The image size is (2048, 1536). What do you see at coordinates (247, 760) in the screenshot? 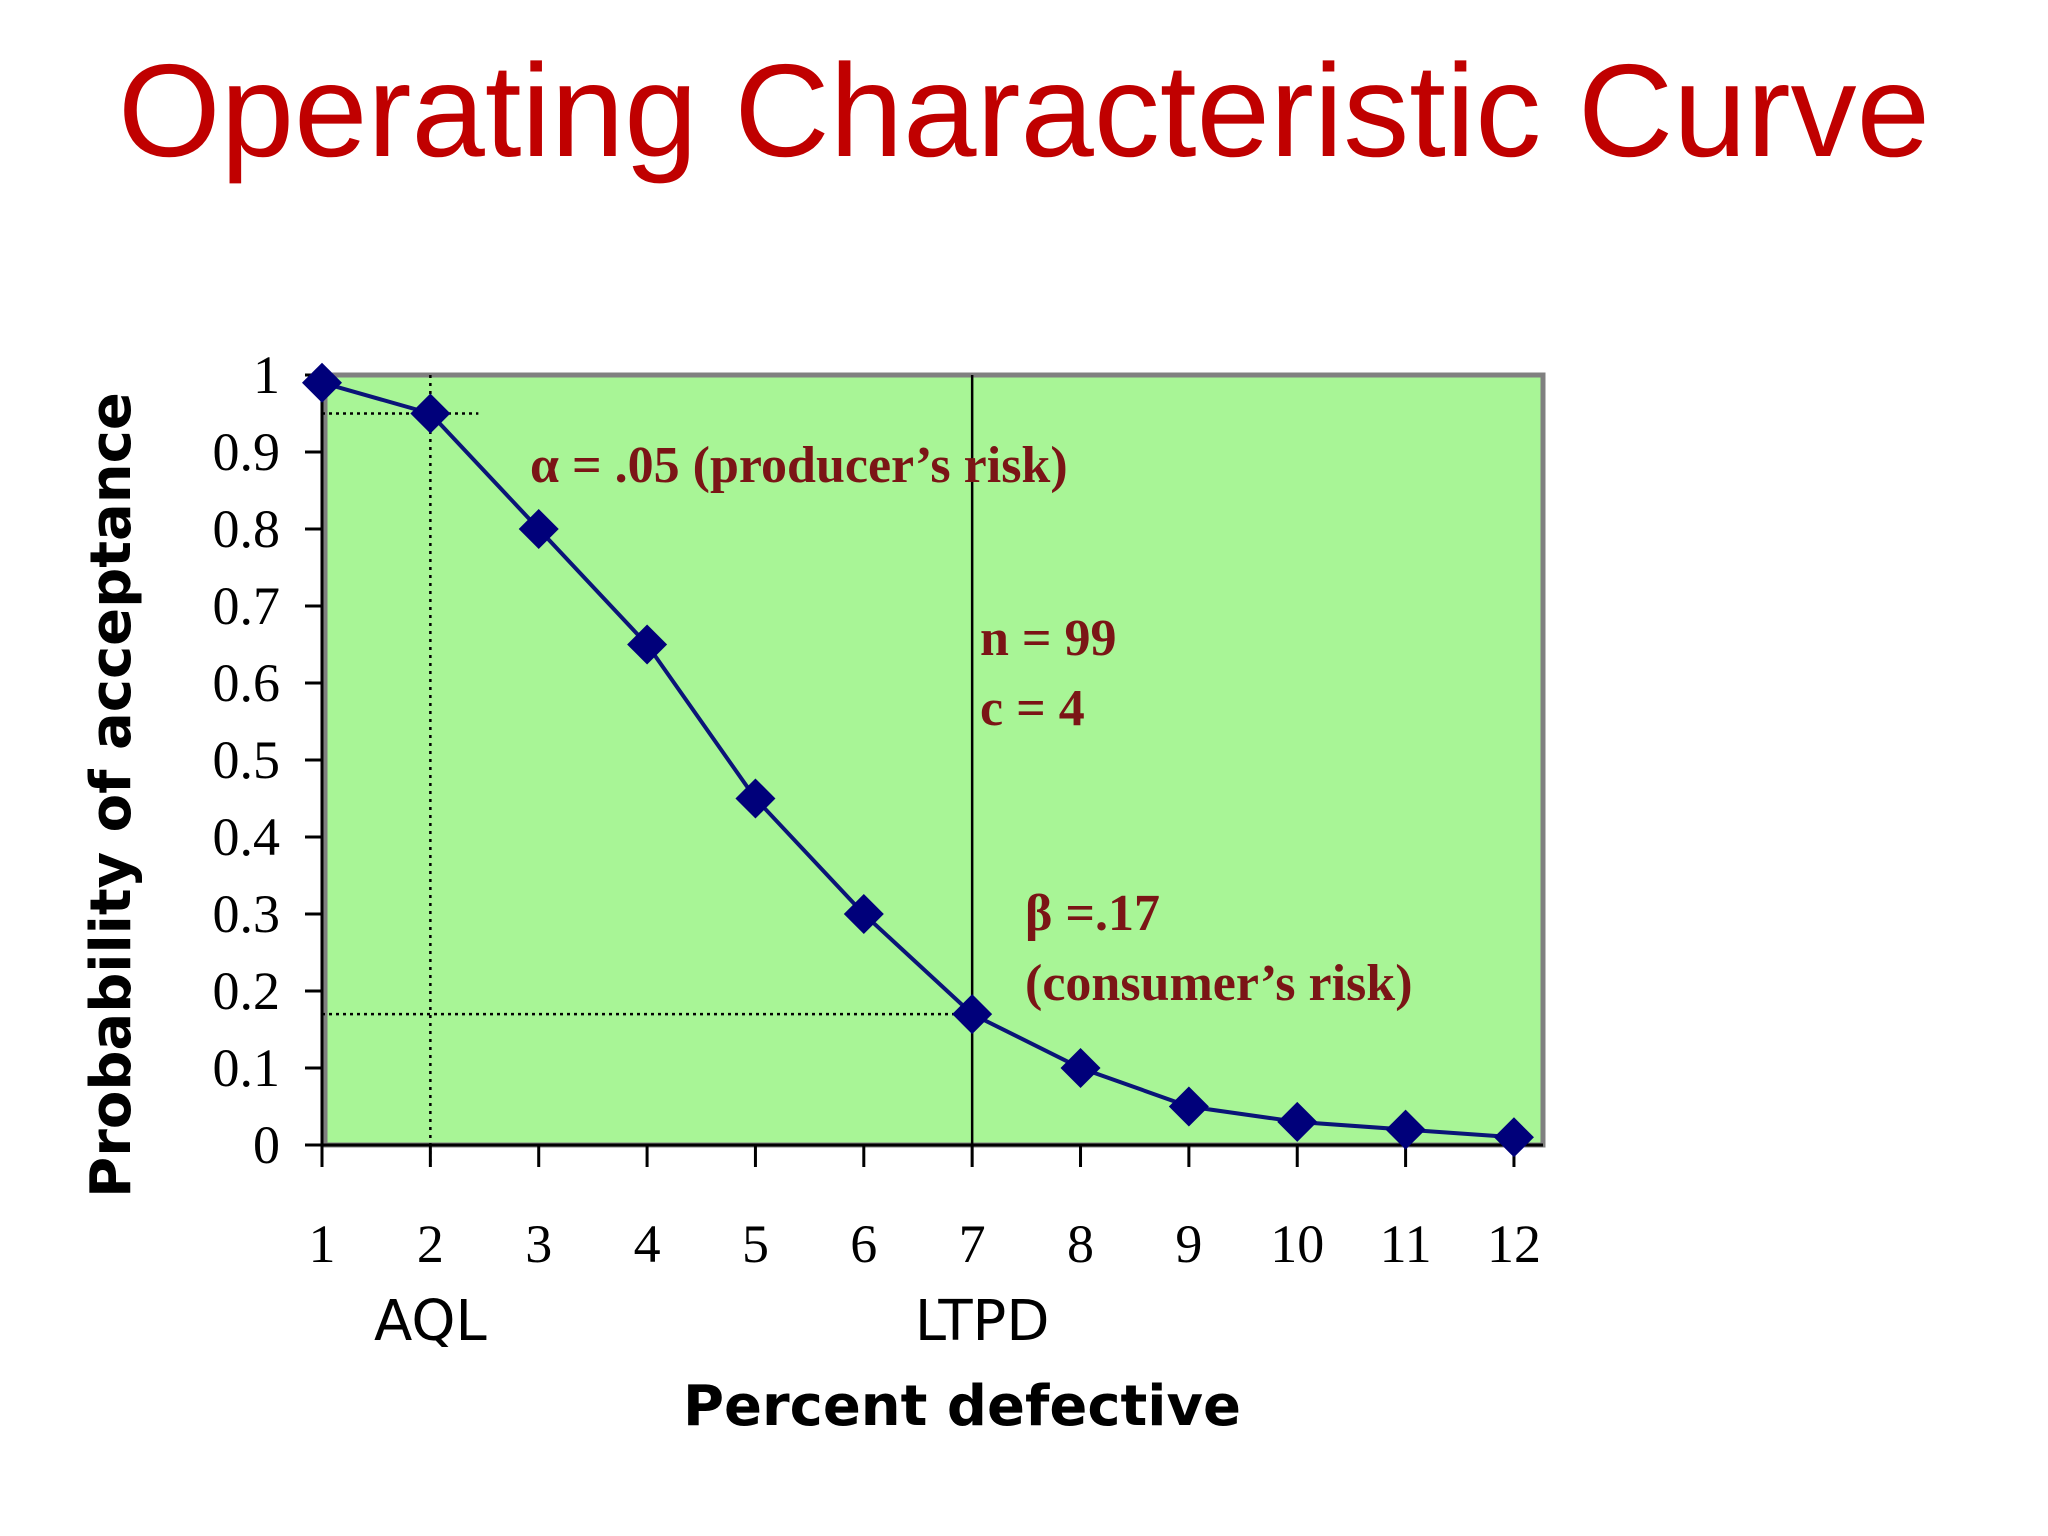
I see `y-tick-label: 0.5` at bounding box center [247, 760].